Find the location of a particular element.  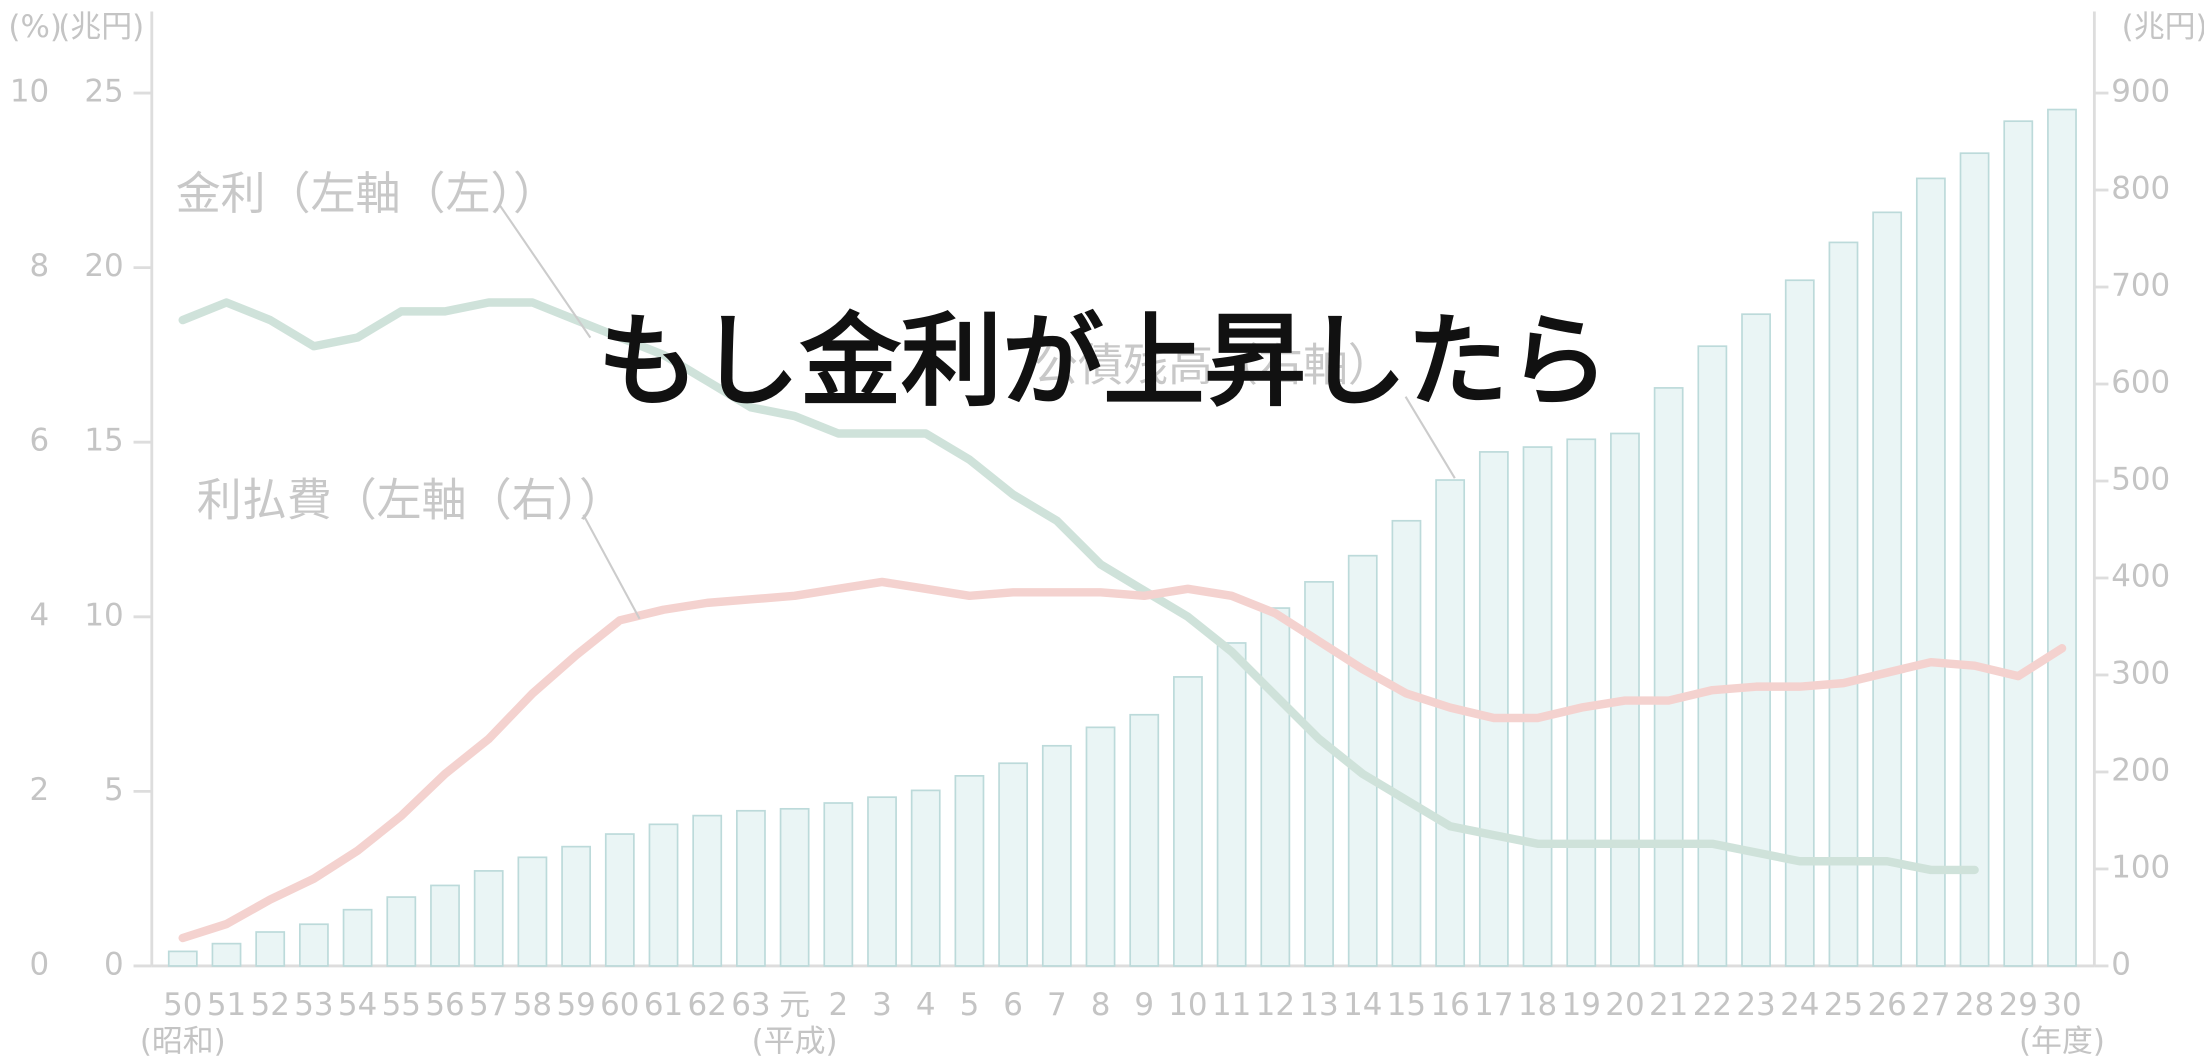

pct-tick-label: 0 is located at coordinates (40, 964).